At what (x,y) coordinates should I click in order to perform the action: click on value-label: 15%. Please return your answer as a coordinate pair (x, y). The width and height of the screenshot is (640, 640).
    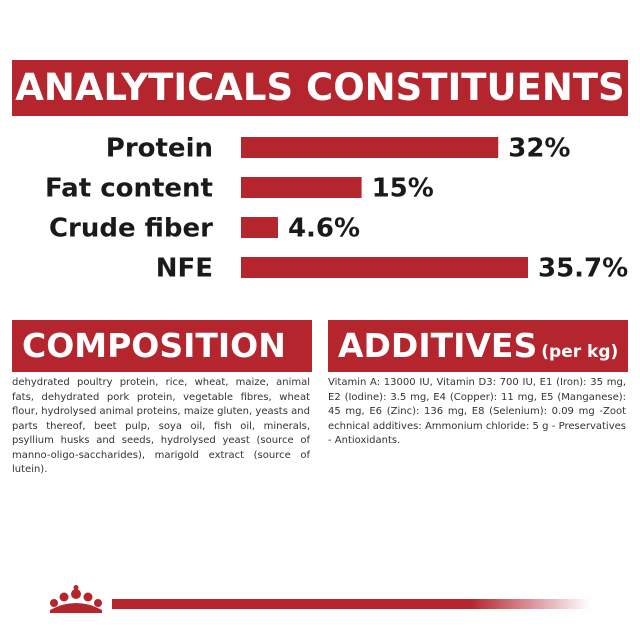
    Looking at the image, I should click on (403, 189).